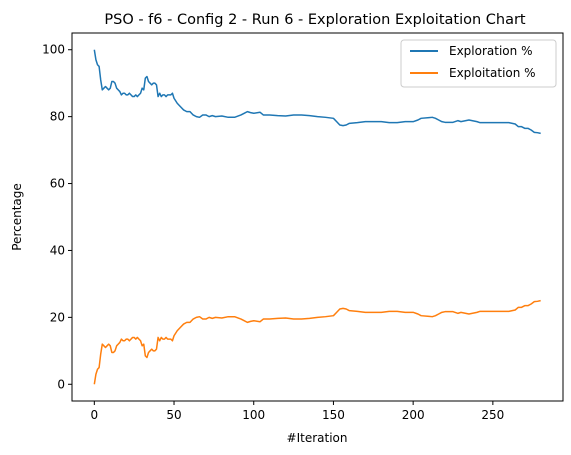 The height and width of the screenshot is (455, 571). Describe the element at coordinates (492, 73) in the screenshot. I see `legend-label-exploitation: Exploitation %` at that location.